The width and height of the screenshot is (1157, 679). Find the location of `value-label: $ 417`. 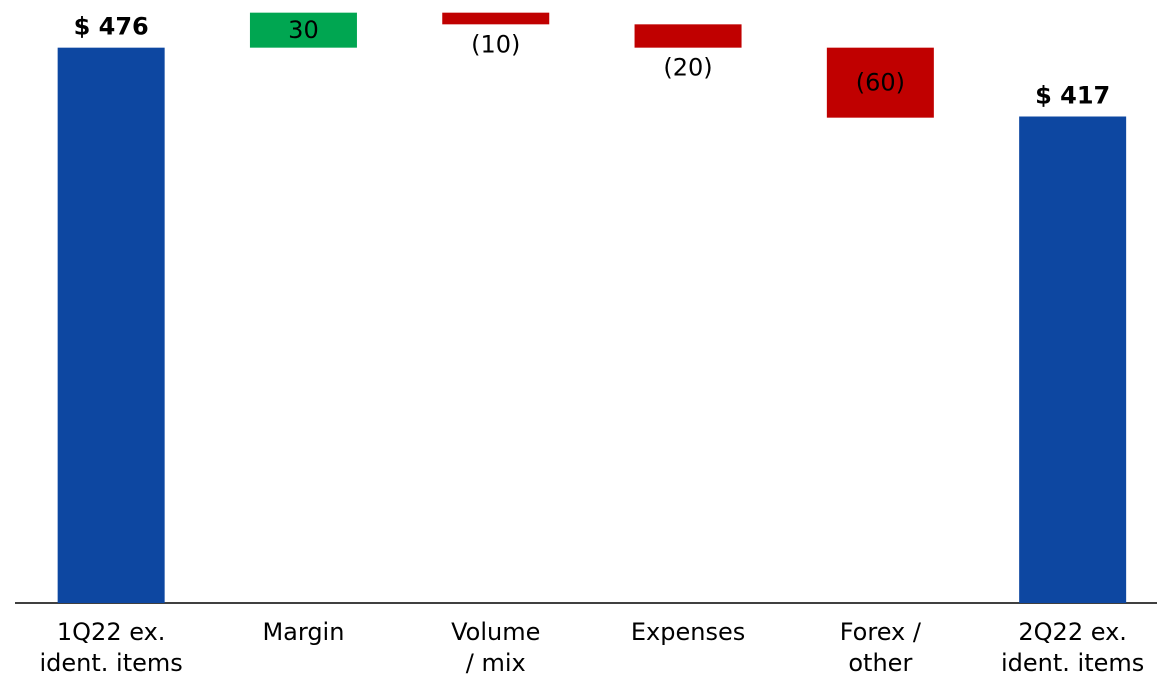

value-label: $ 417 is located at coordinates (1072, 96).